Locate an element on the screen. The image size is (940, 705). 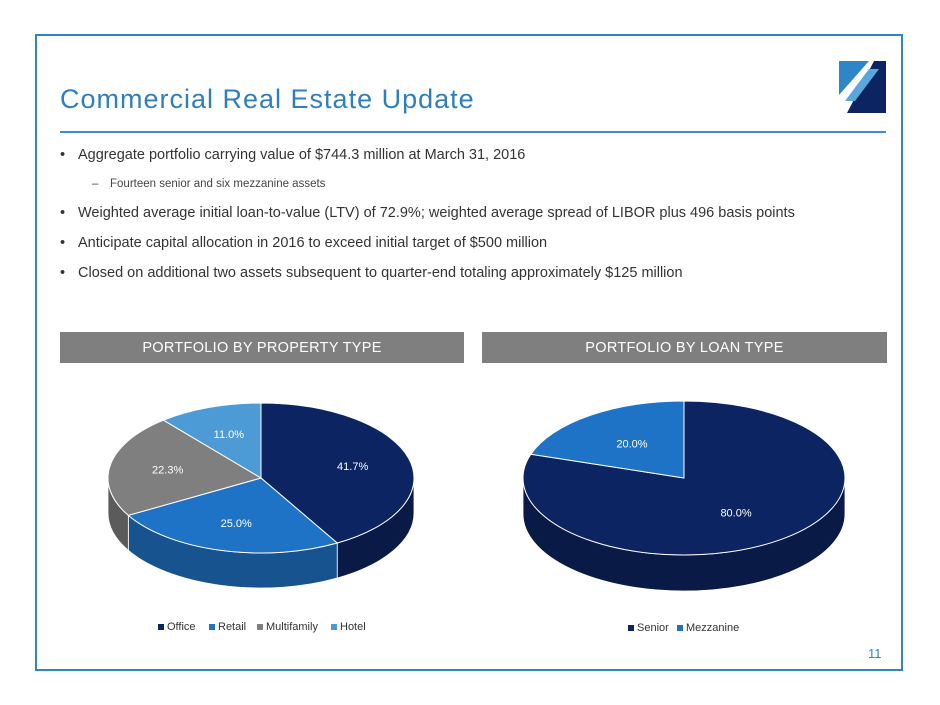
legend-label-retail: Retail is located at coordinates (232, 627).